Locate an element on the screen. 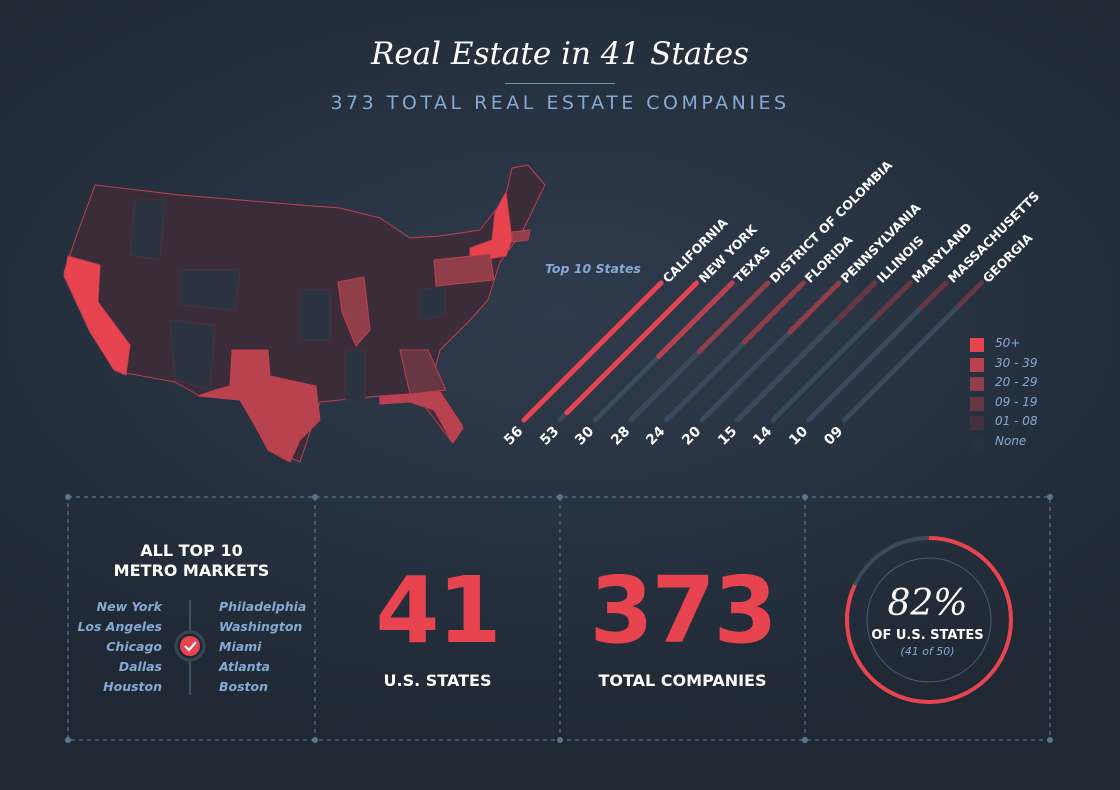 The height and width of the screenshot is (790, 1120). title-divider is located at coordinates (560, 83).